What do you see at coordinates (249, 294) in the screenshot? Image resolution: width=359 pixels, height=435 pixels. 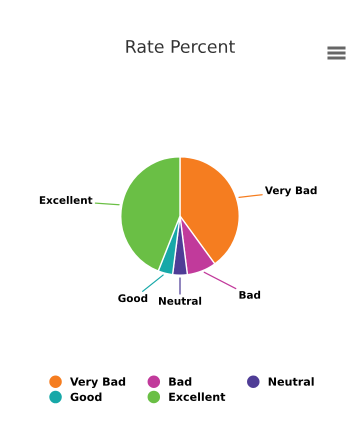 I see `slice-label: Bad` at bounding box center [249, 294].